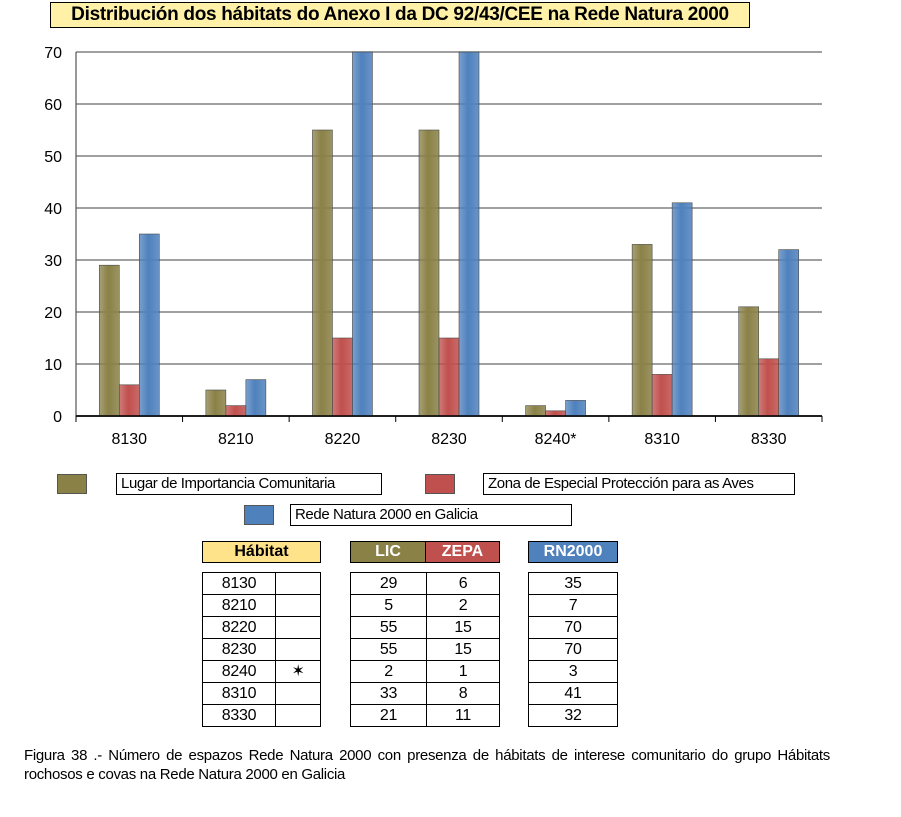 This screenshot has height=817, width=901. Describe the element at coordinates (53, 313) in the screenshot. I see `y-tick-label: 20` at that location.